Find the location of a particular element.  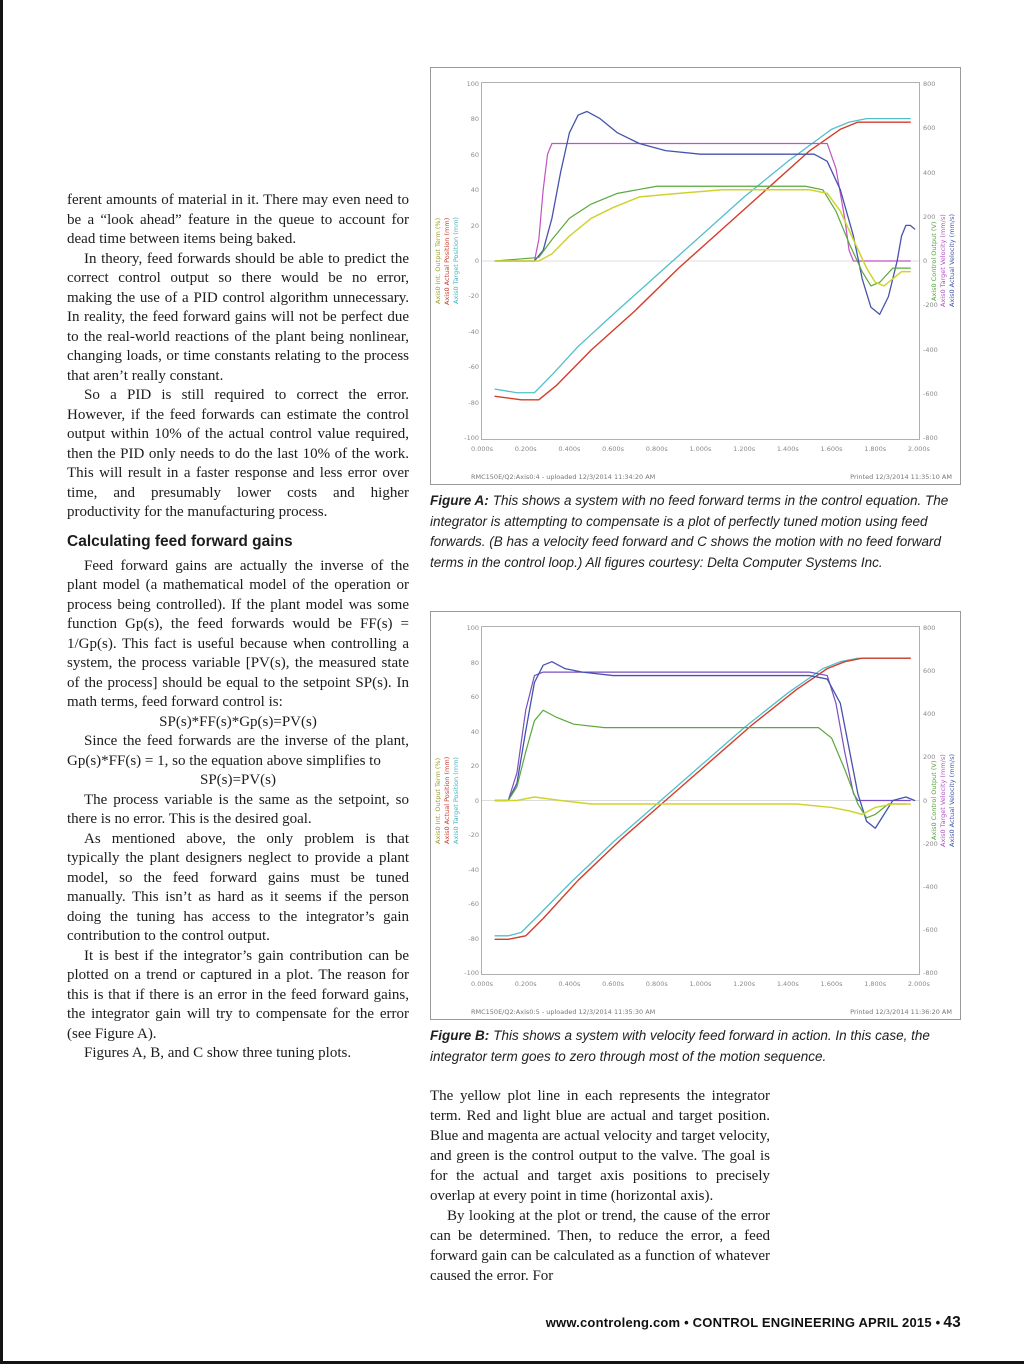

plot-footer-right: Printed 12/3/2014 11:36:20 AM is located at coordinates (901, 1012).